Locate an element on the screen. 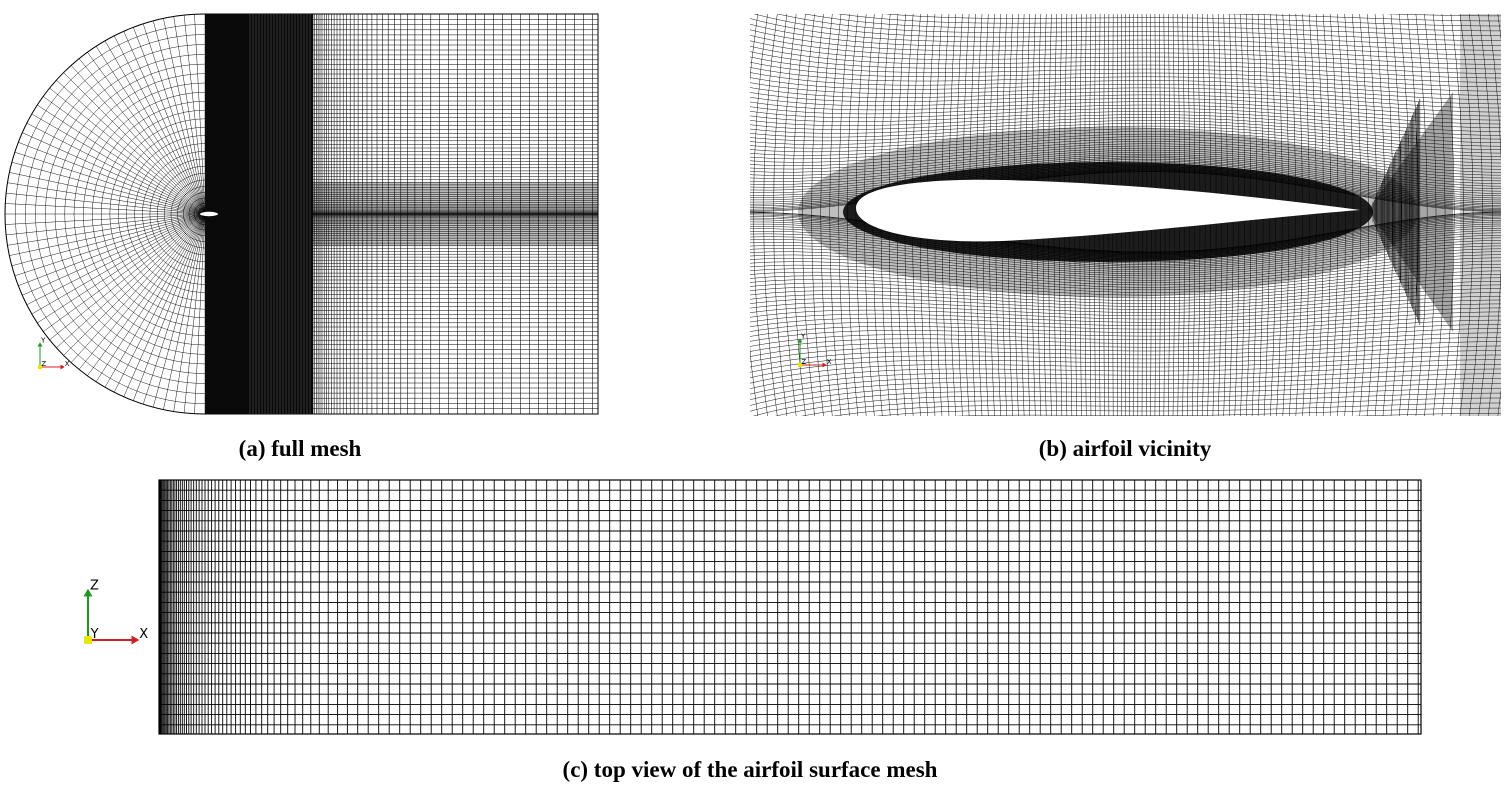  axis-label-up: Z is located at coordinates (94, 585).